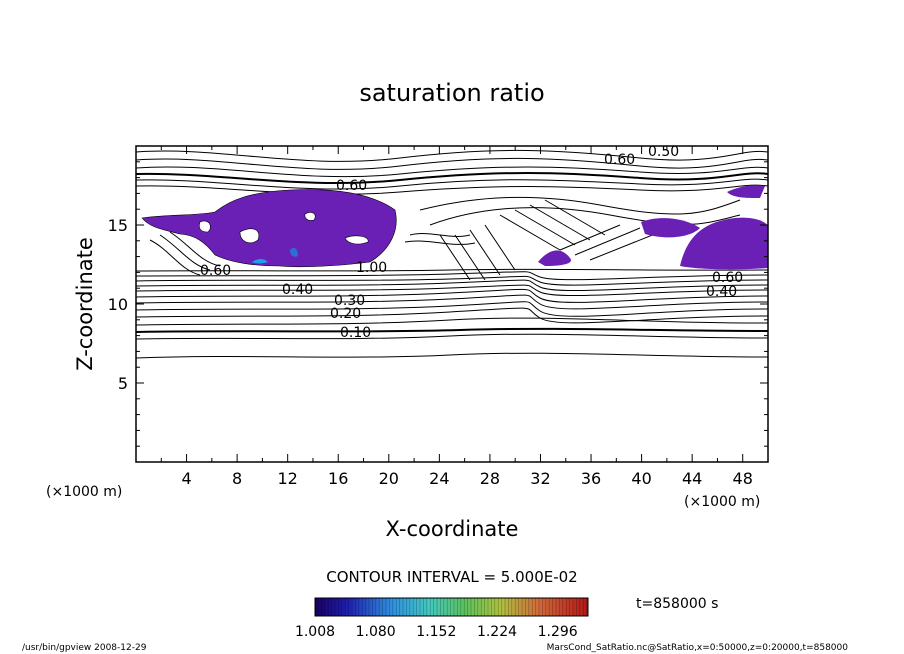  Describe the element at coordinates (345, 314) in the screenshot. I see `contour-label: 0.20` at that location.